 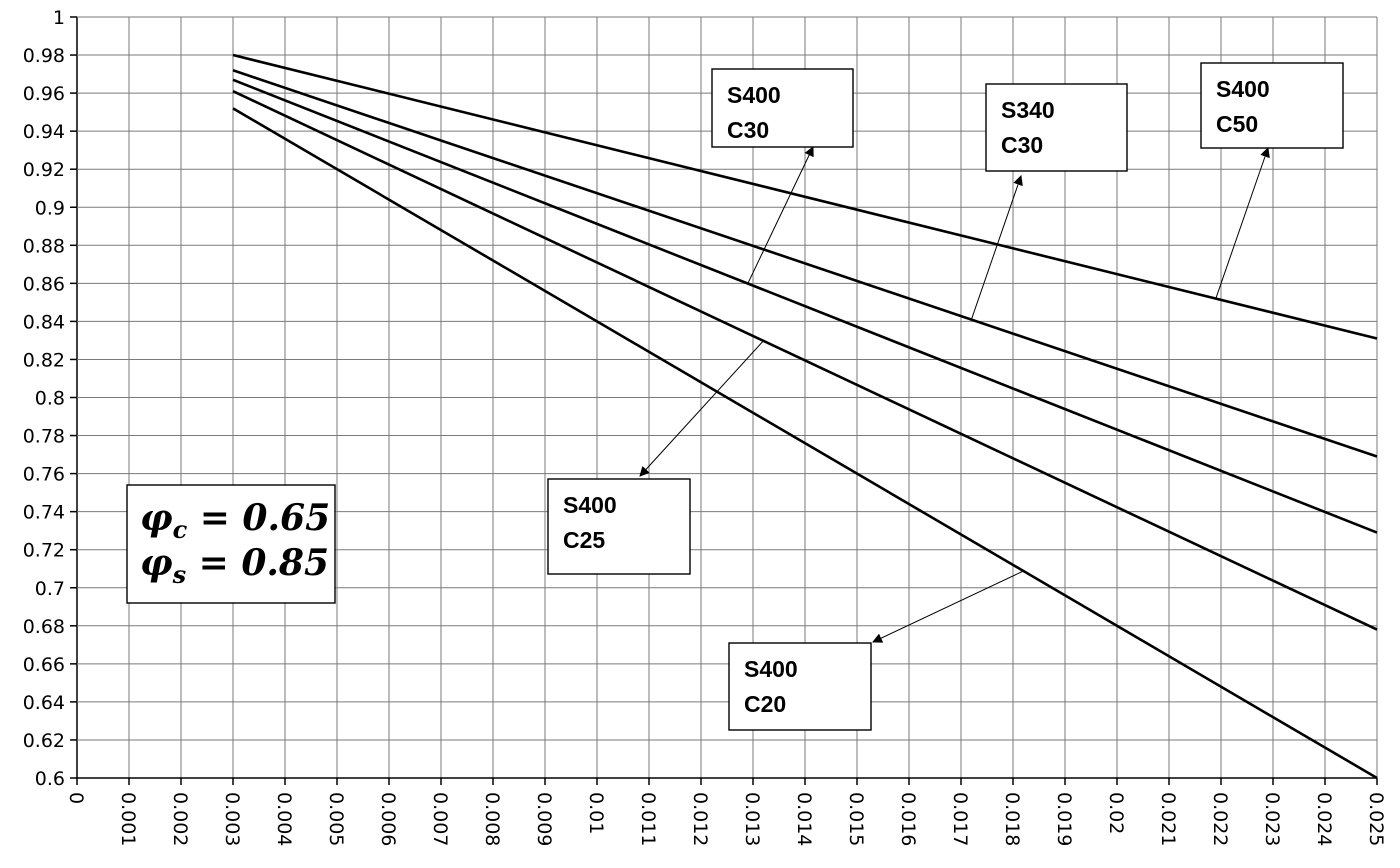 What do you see at coordinates (1272, 105) in the screenshot?
I see `annotation-box-s400-c50` at bounding box center [1272, 105].